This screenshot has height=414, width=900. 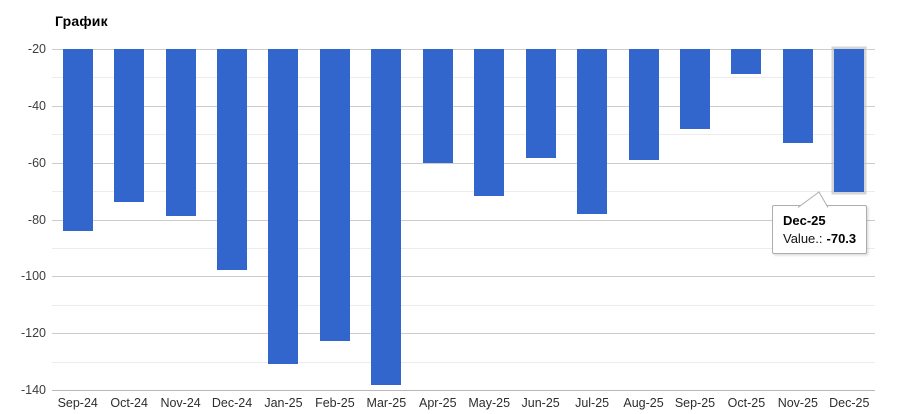 What do you see at coordinates (841, 238) in the screenshot?
I see `tooltip-value: -70.3` at bounding box center [841, 238].